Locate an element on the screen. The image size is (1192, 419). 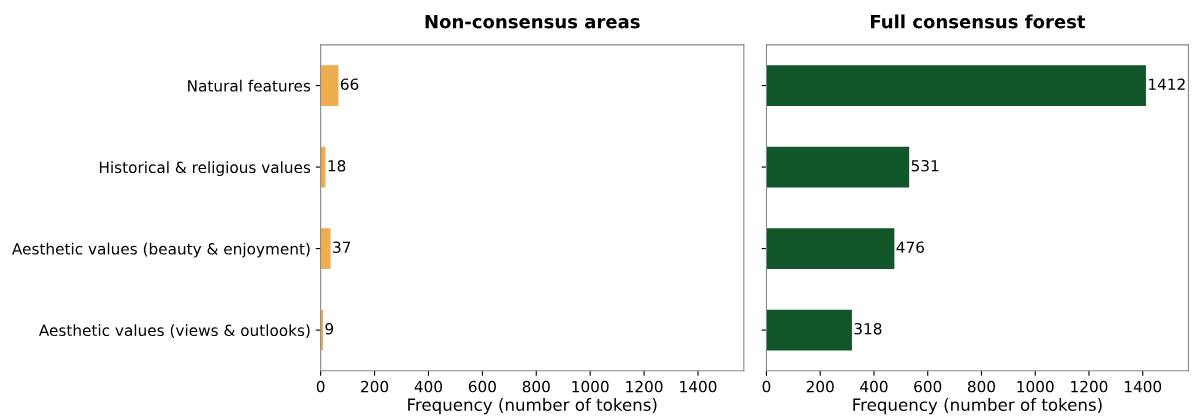
y-tick-label: Aesthetic values (beauty & enjoyment) is located at coordinates (161, 250).